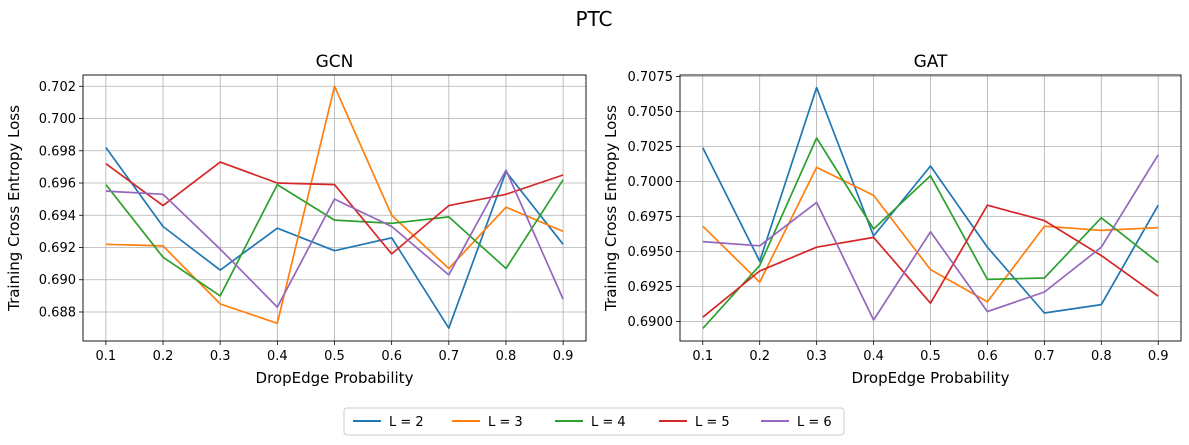  What do you see at coordinates (57, 87) in the screenshot?
I see `y-tick-label: 0.702` at bounding box center [57, 87].